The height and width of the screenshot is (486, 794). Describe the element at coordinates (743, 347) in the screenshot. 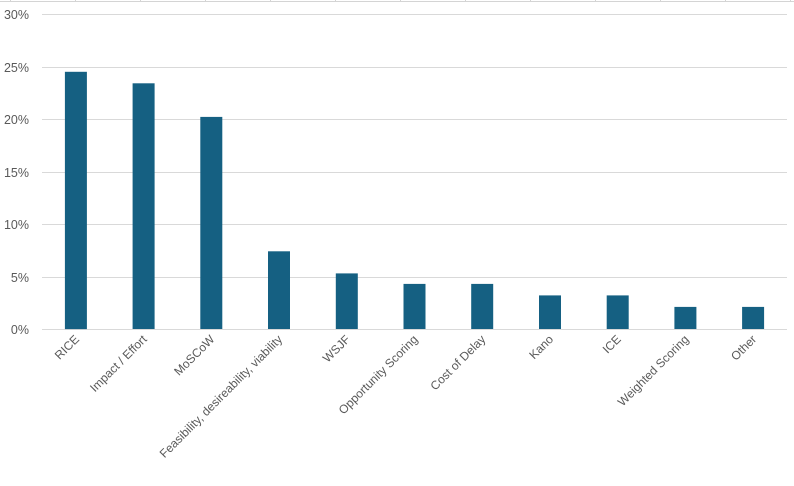

I see `x-tick-label: Other` at that location.